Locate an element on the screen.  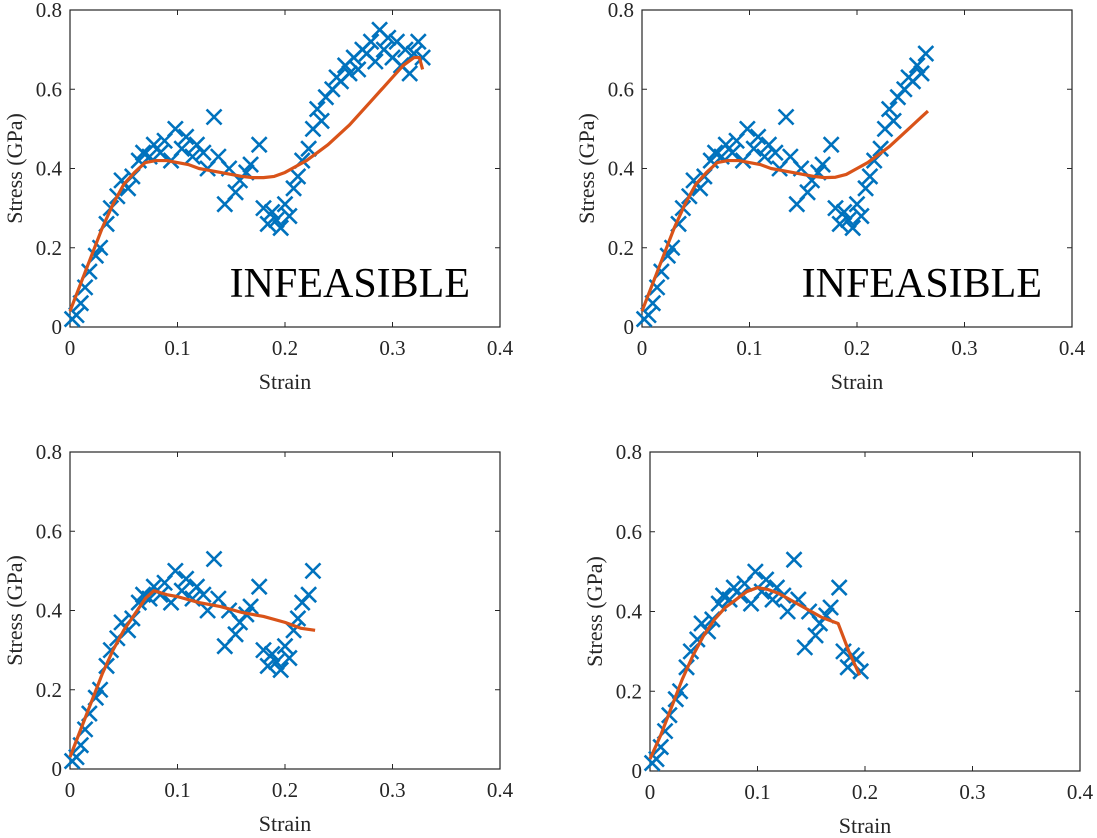
axes-box is located at coordinates (285, 610).